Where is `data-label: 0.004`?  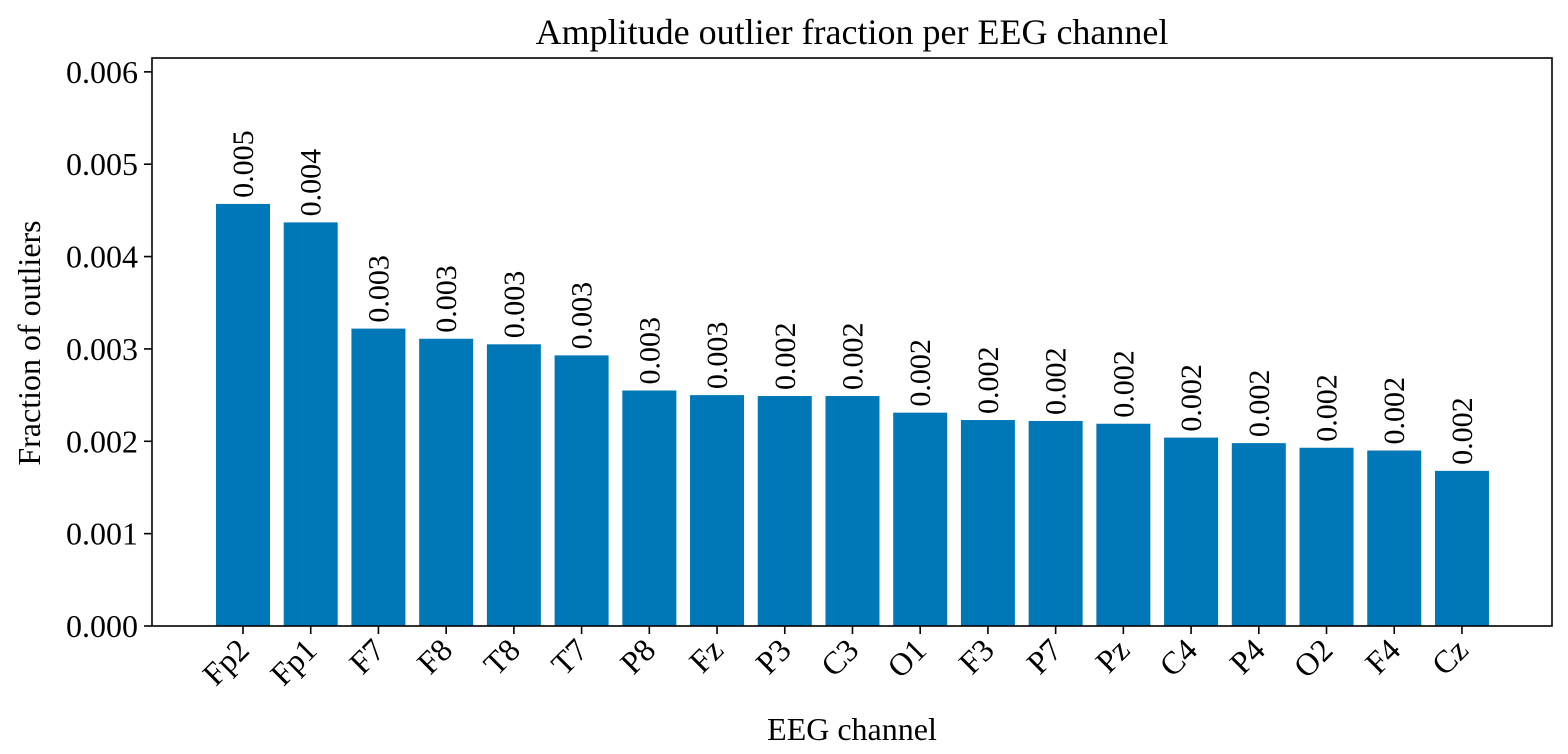
data-label: 0.004 is located at coordinates (311, 183).